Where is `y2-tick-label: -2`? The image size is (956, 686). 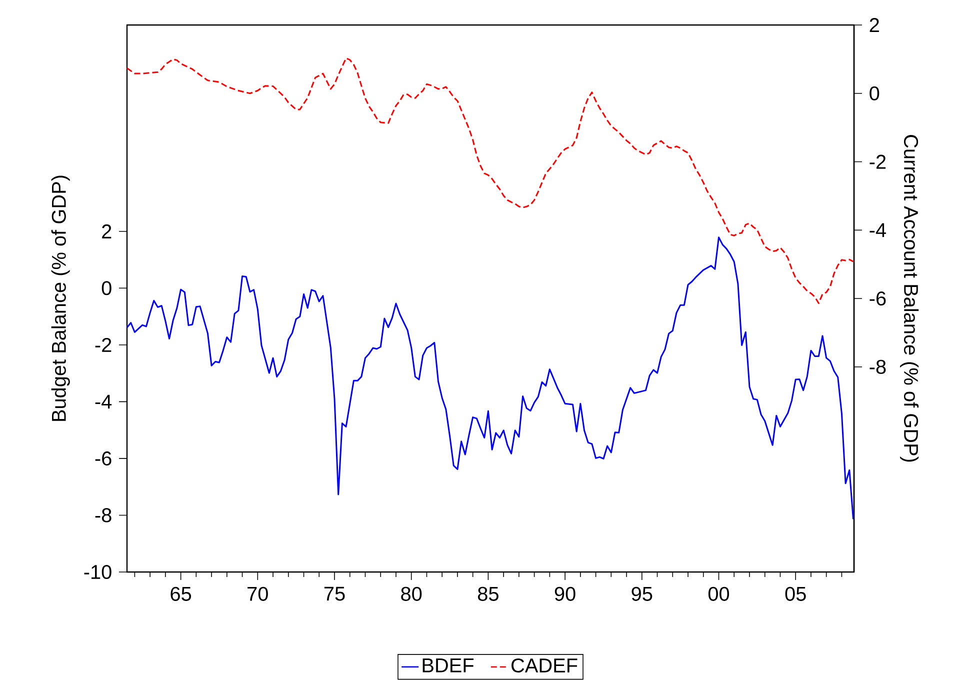 y2-tick-label: -2 is located at coordinates (878, 161).